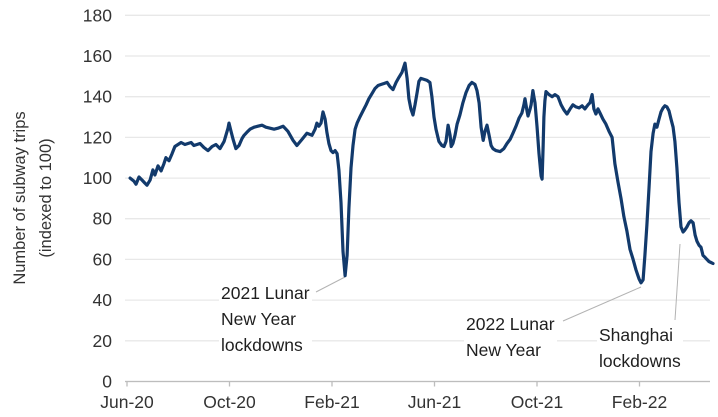 This screenshot has width=718, height=417. I want to click on annotation-line: 2022 Lunar, so click(510, 324).